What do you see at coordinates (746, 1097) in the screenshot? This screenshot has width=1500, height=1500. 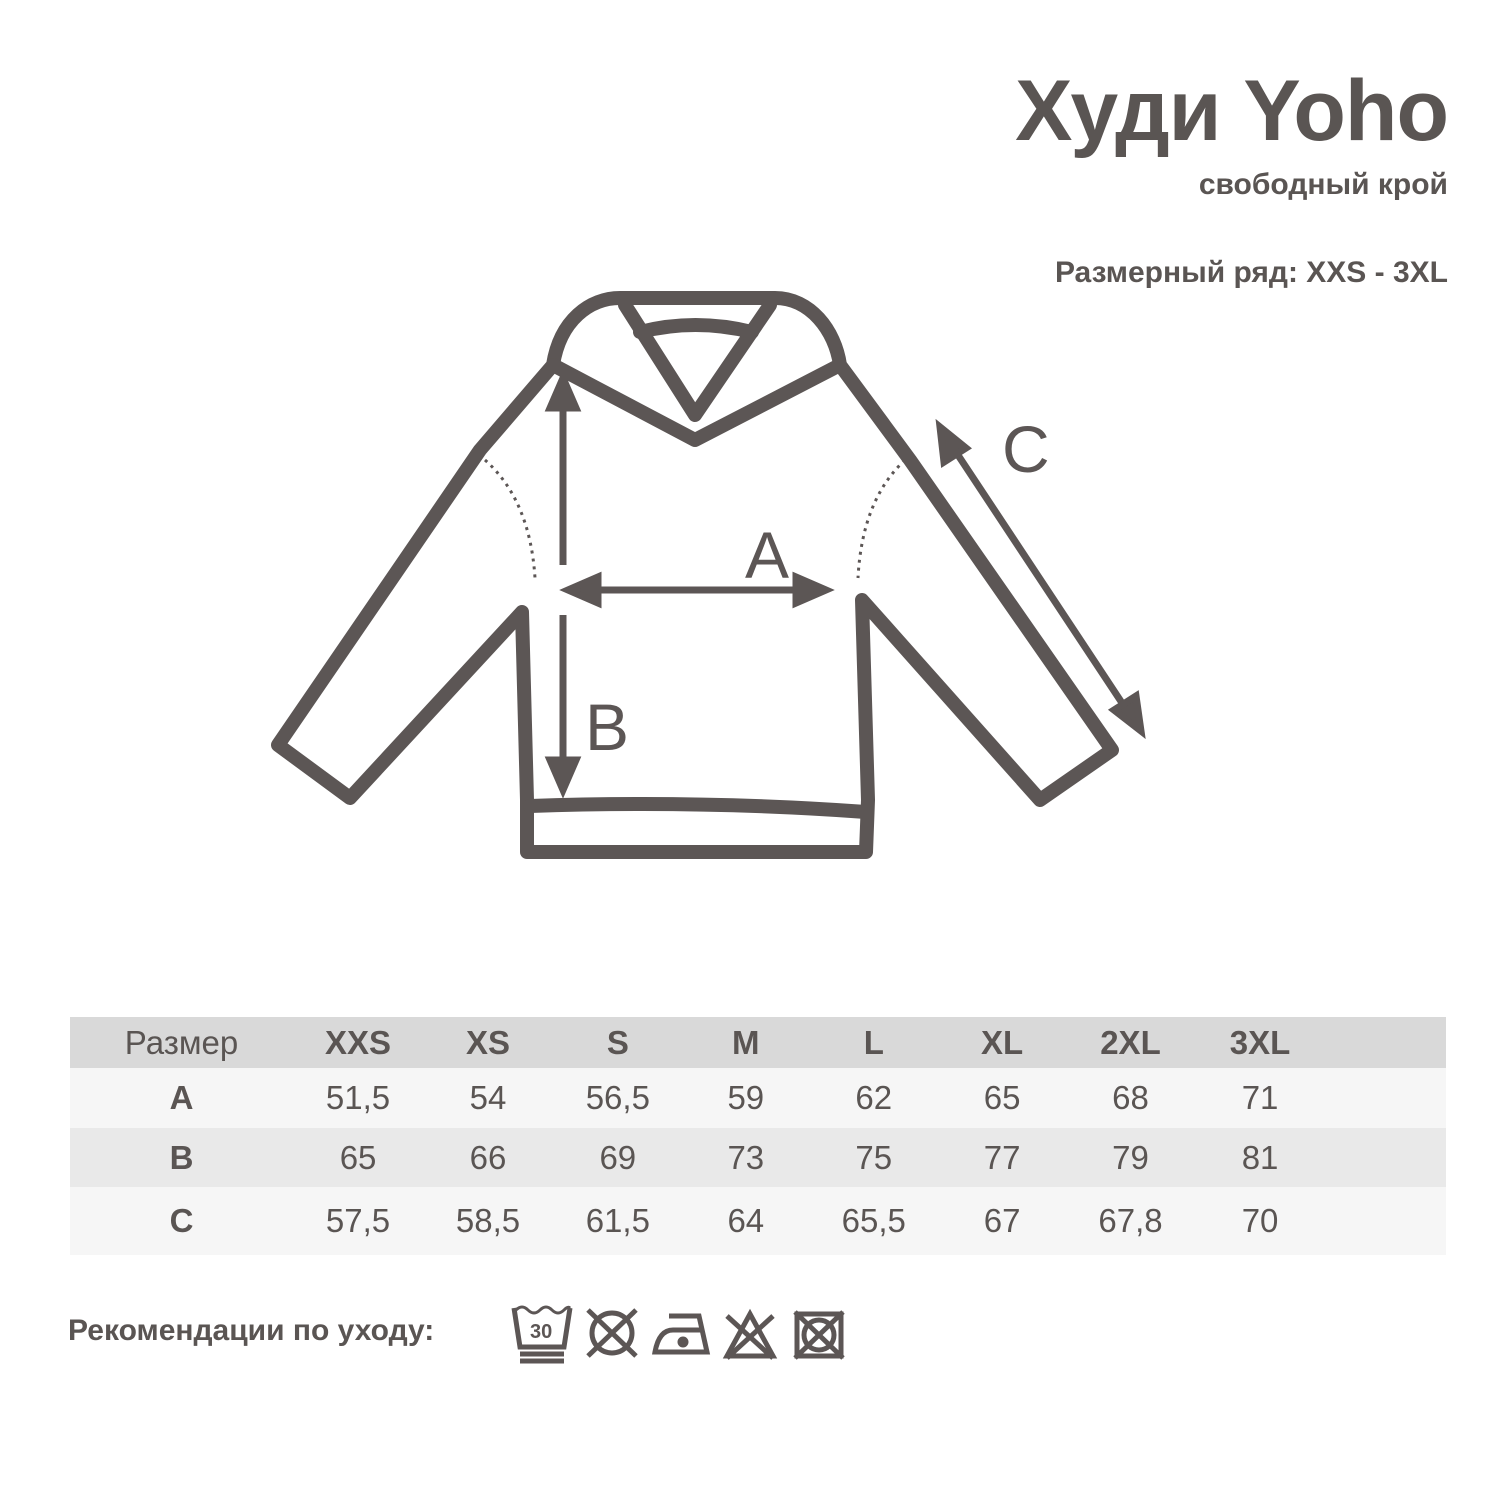 I see `cell: 59` at bounding box center [746, 1097].